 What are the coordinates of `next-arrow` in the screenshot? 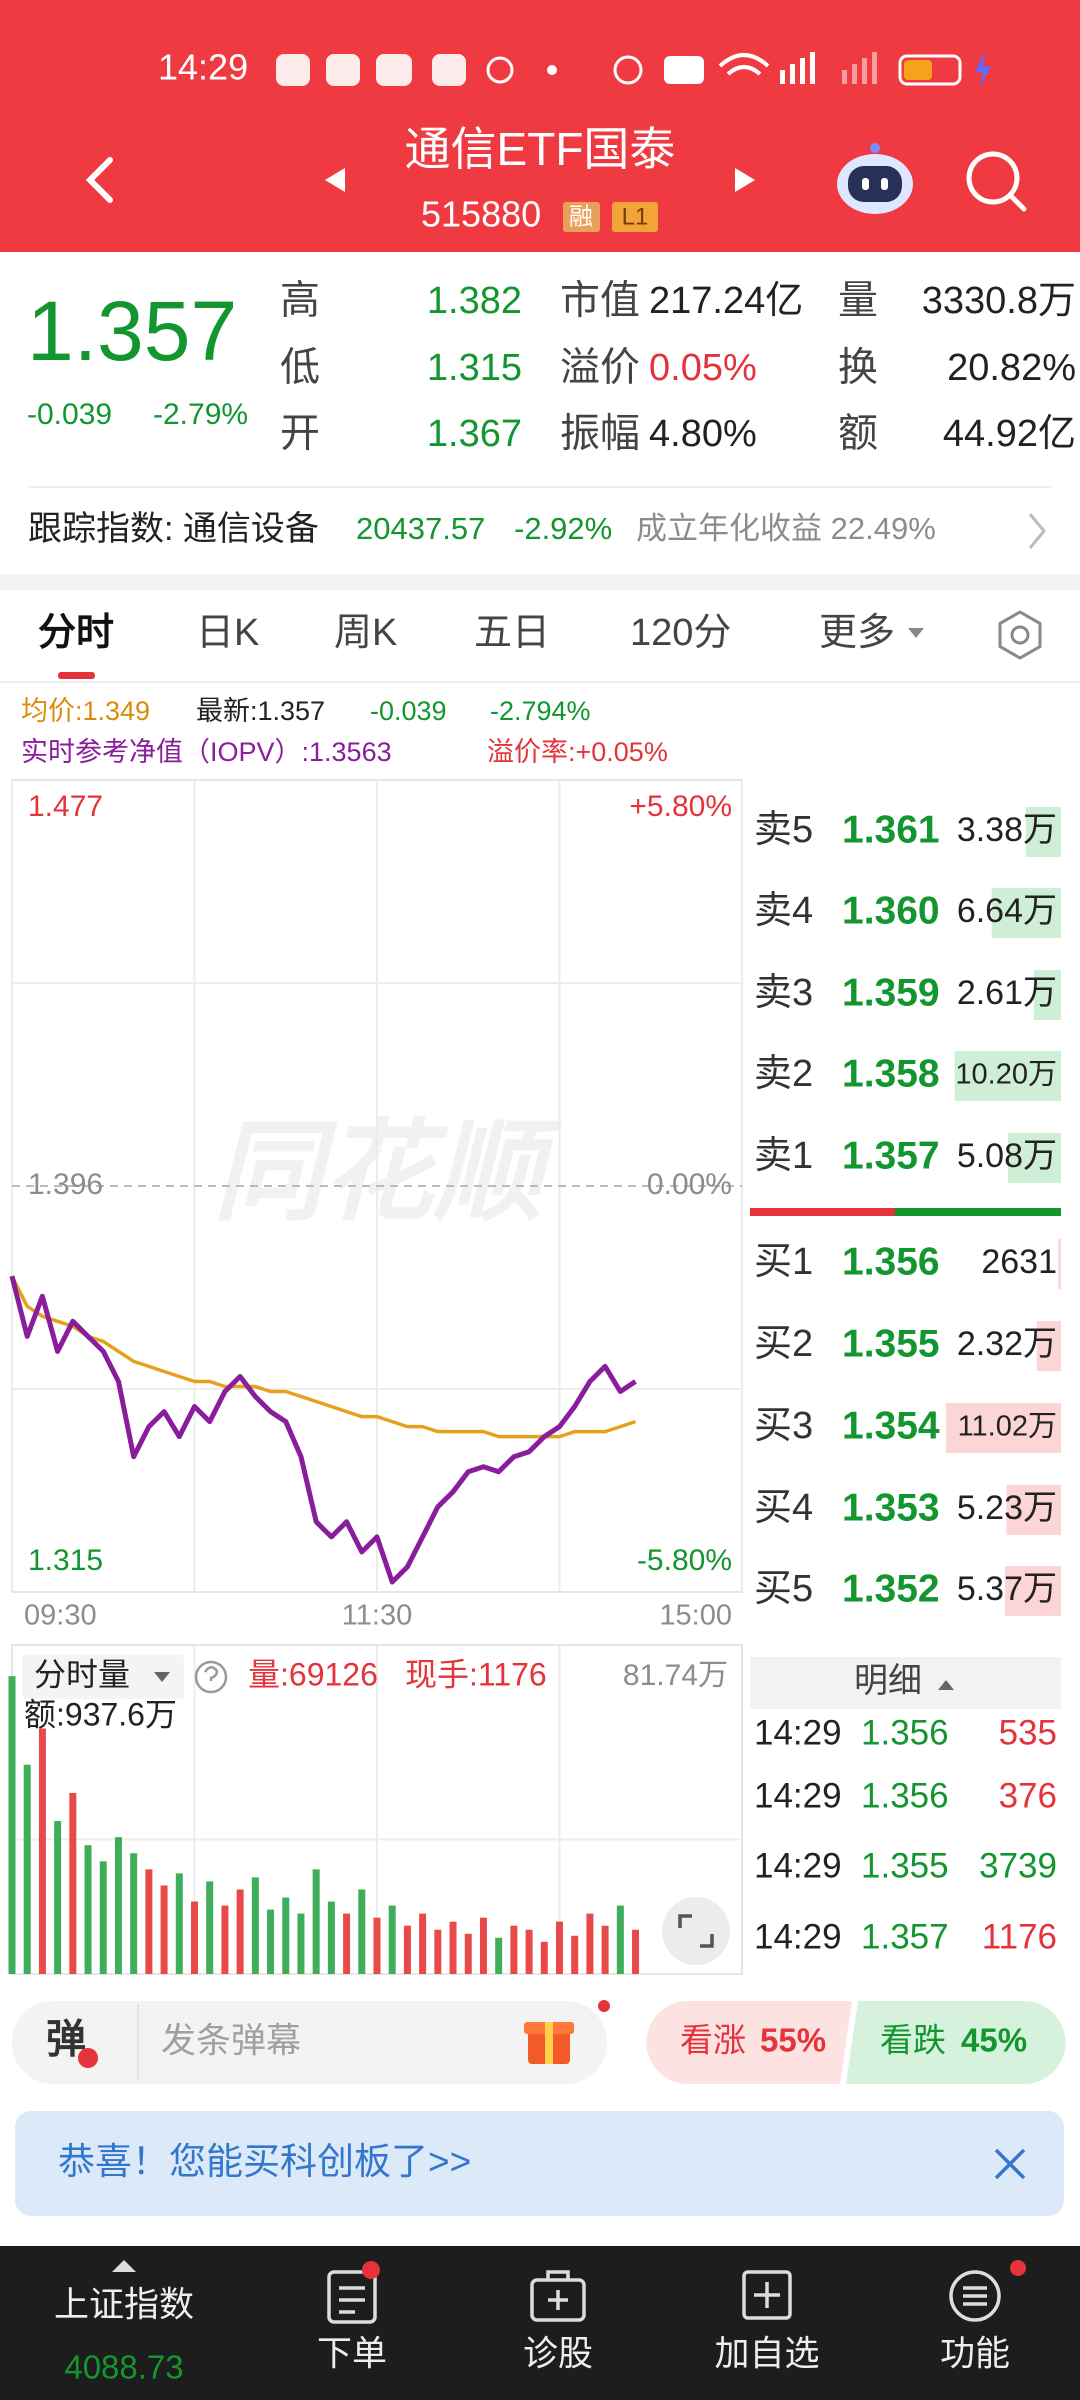 It's located at (745, 180).